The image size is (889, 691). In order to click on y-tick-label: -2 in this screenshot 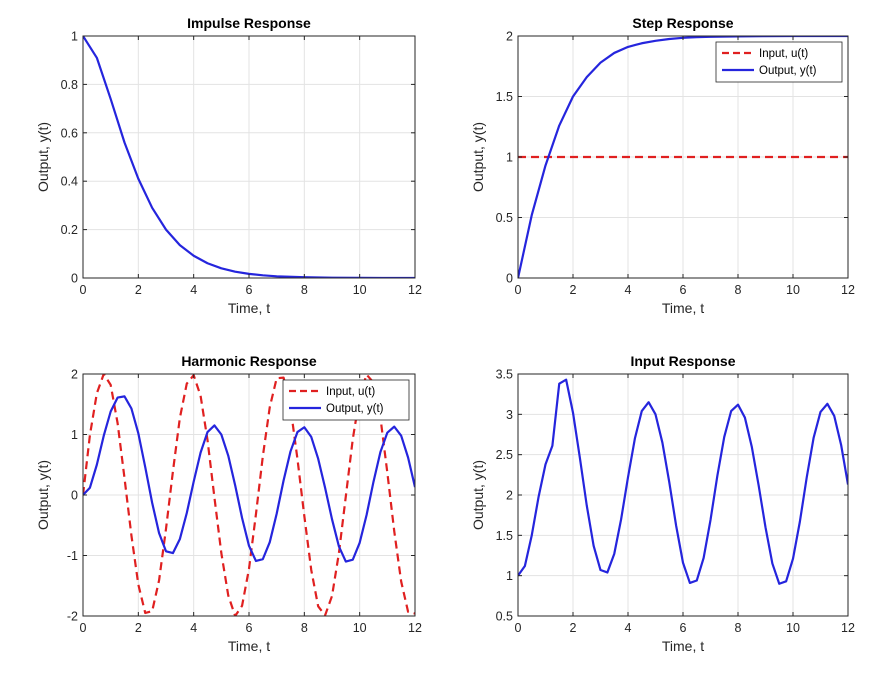, I will do `click(72, 617)`.